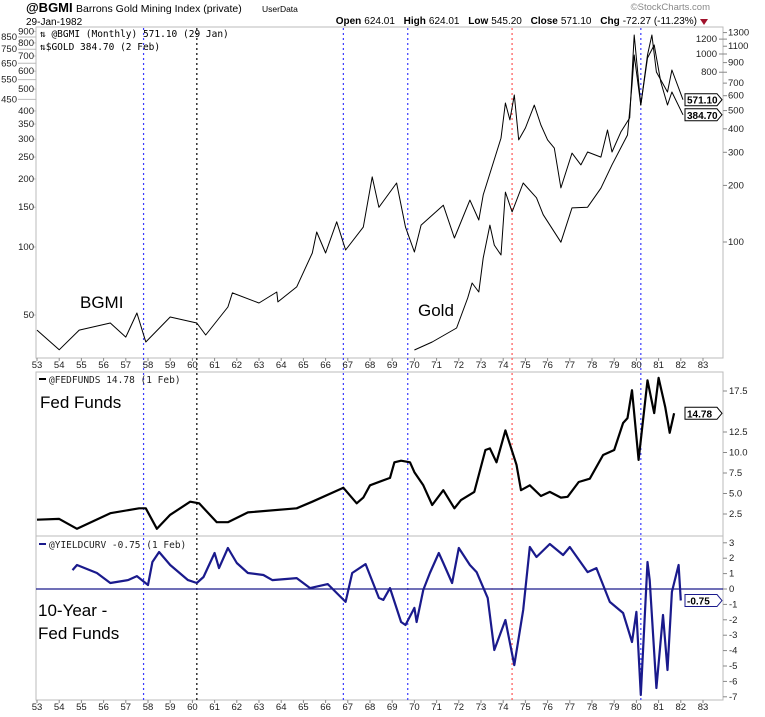 The image size is (765, 717). Describe the element at coordinates (59, 707) in the screenshot. I see `x-tick-label: 54` at that location.